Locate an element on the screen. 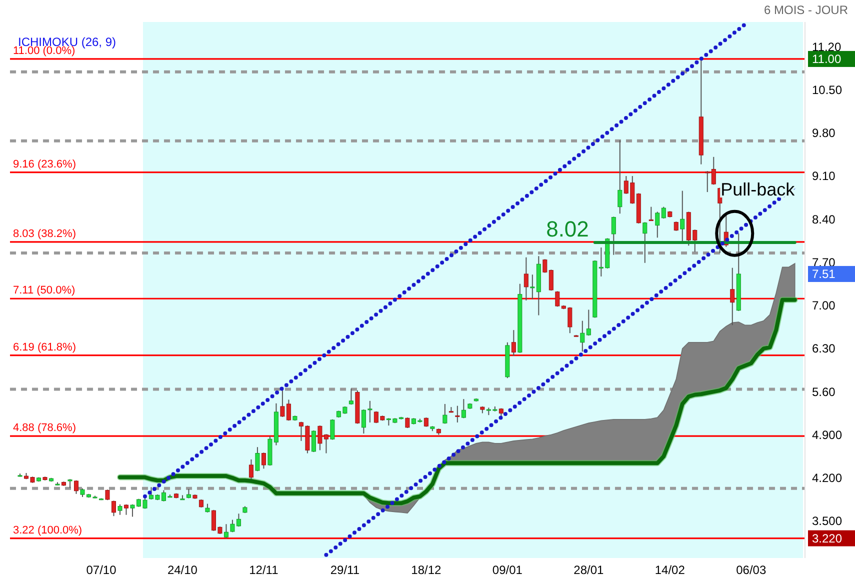 Image resolution: width=855 pixels, height=580 pixels. x-tick-label: 28/01 is located at coordinates (589, 570).